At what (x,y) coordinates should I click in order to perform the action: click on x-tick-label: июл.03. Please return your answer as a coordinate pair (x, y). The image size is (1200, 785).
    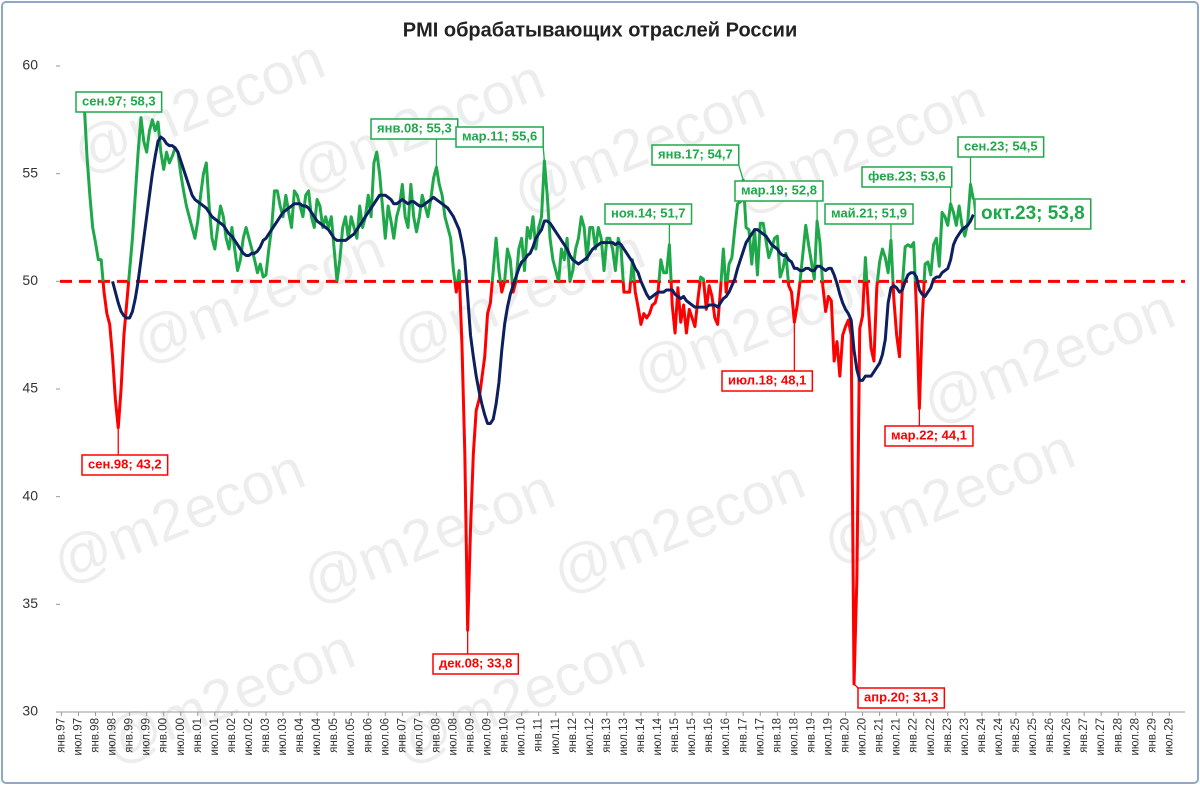
    Looking at the image, I should click on (283, 737).